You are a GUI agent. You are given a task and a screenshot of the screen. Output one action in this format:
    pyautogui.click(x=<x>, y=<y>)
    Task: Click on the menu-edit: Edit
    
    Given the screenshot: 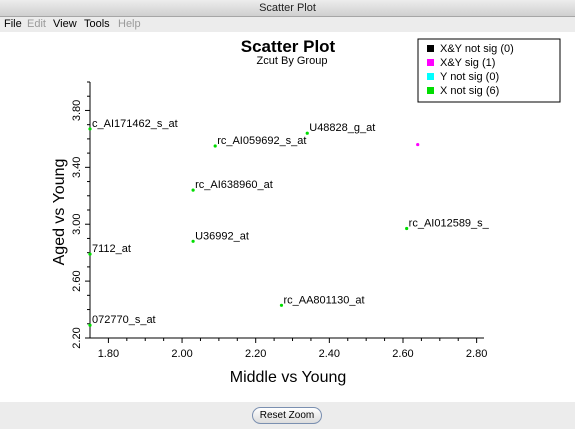 What is the action you would take?
    pyautogui.click(x=36, y=24)
    